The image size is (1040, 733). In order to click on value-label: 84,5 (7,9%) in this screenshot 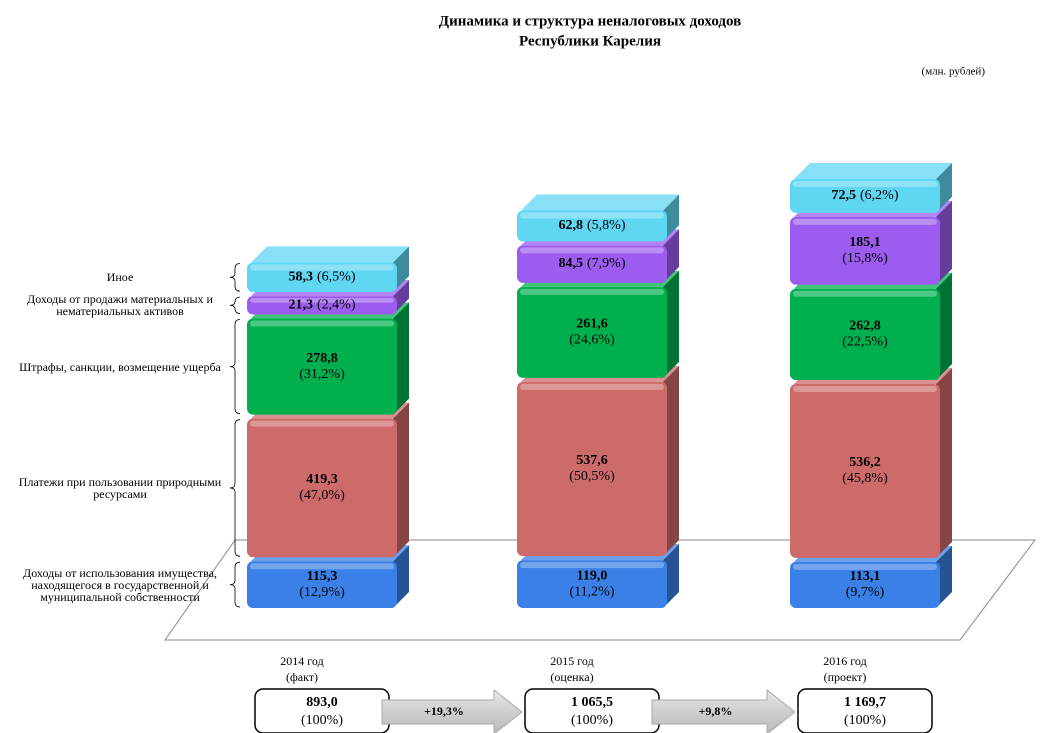, I will do `click(592, 263)`.